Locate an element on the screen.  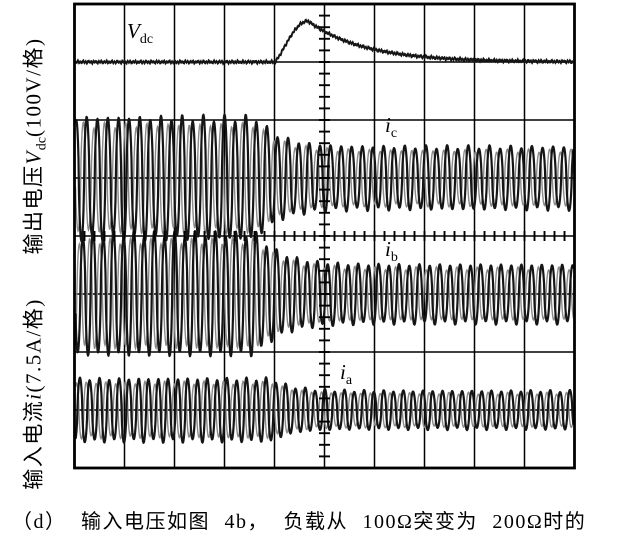
label-subscript: dc is located at coordinates (42, 143).